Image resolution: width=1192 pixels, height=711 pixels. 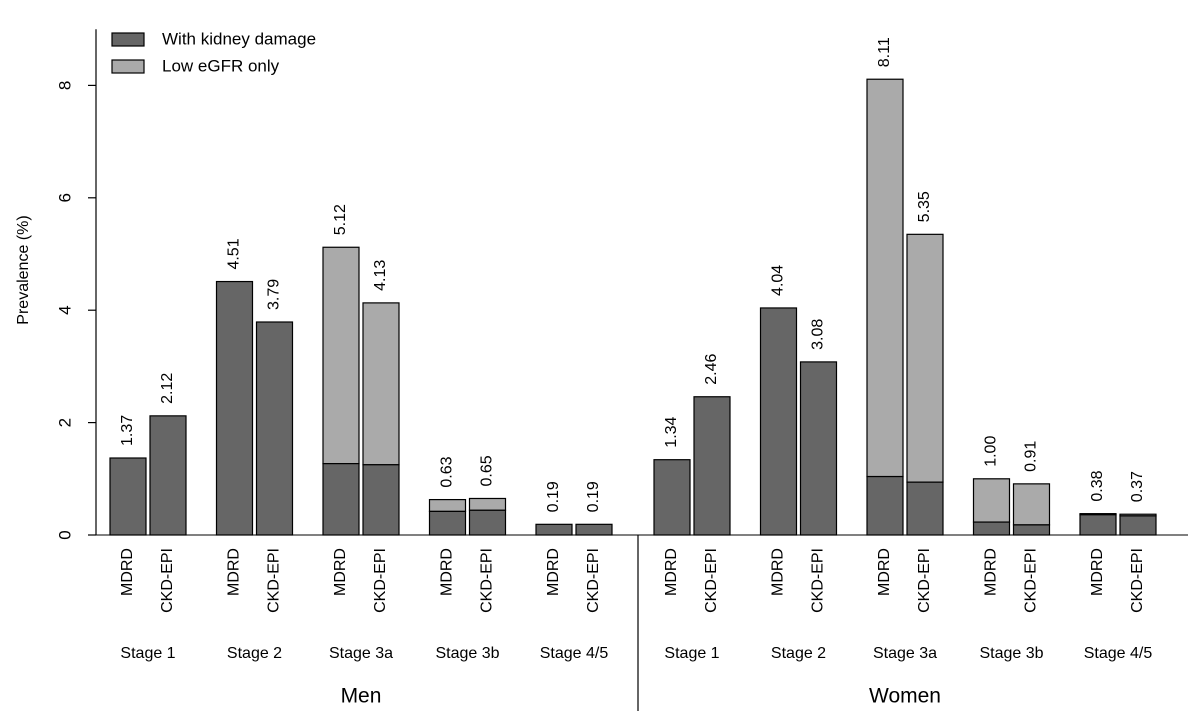 What do you see at coordinates (234, 253) in the screenshot?
I see `bar-value-label: 4.51` at bounding box center [234, 253].